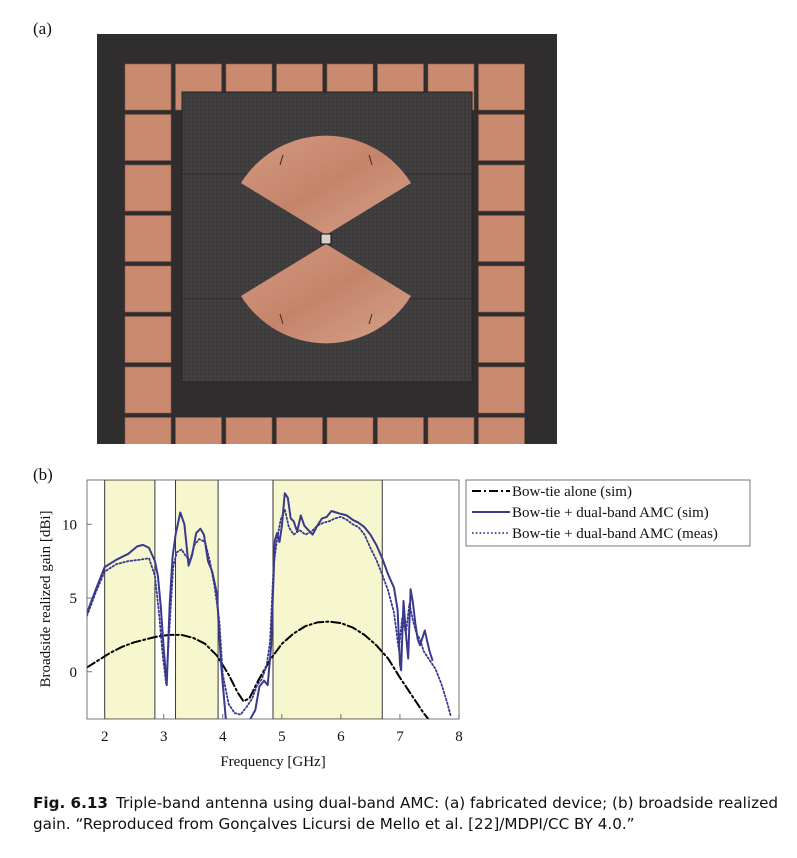  I want to click on legend-box, so click(608, 513).